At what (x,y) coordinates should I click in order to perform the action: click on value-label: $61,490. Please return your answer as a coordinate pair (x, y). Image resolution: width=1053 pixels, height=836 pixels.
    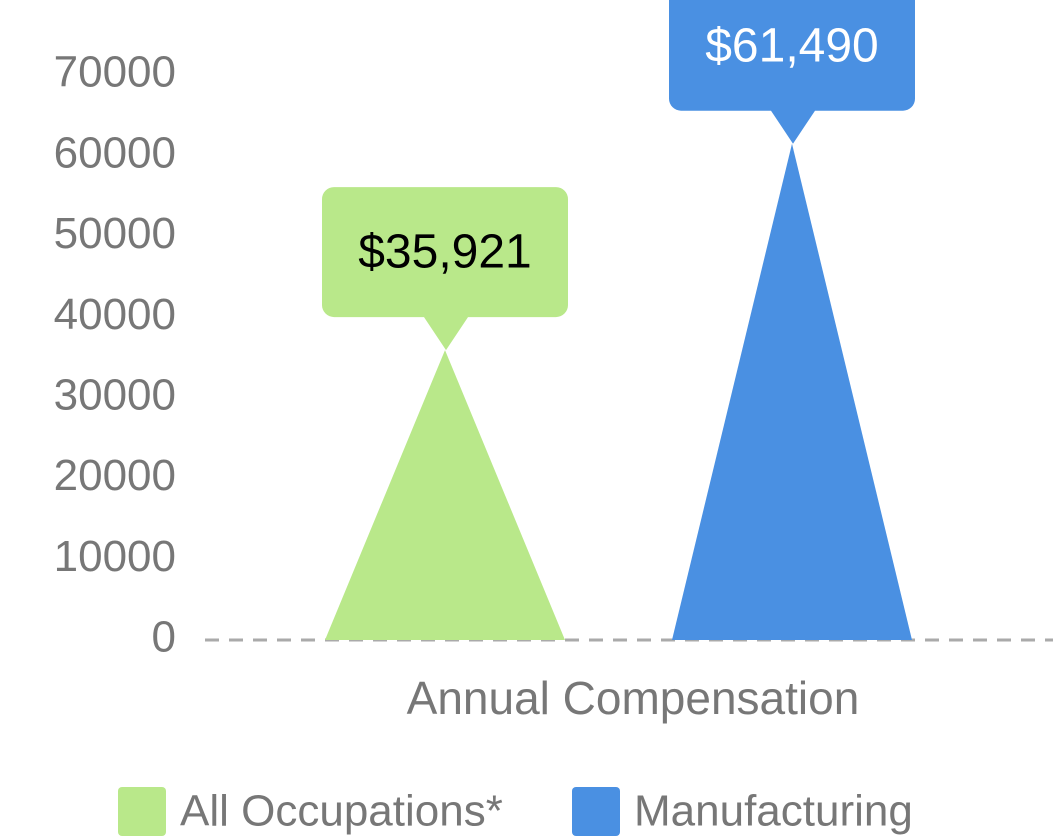
    Looking at the image, I should click on (792, 45).